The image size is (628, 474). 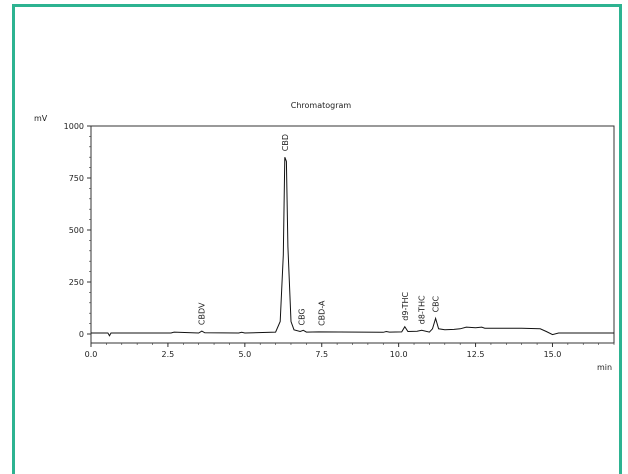 What do you see at coordinates (302, 316) in the screenshot?
I see `peak-label-cbg: CBG` at bounding box center [302, 316].